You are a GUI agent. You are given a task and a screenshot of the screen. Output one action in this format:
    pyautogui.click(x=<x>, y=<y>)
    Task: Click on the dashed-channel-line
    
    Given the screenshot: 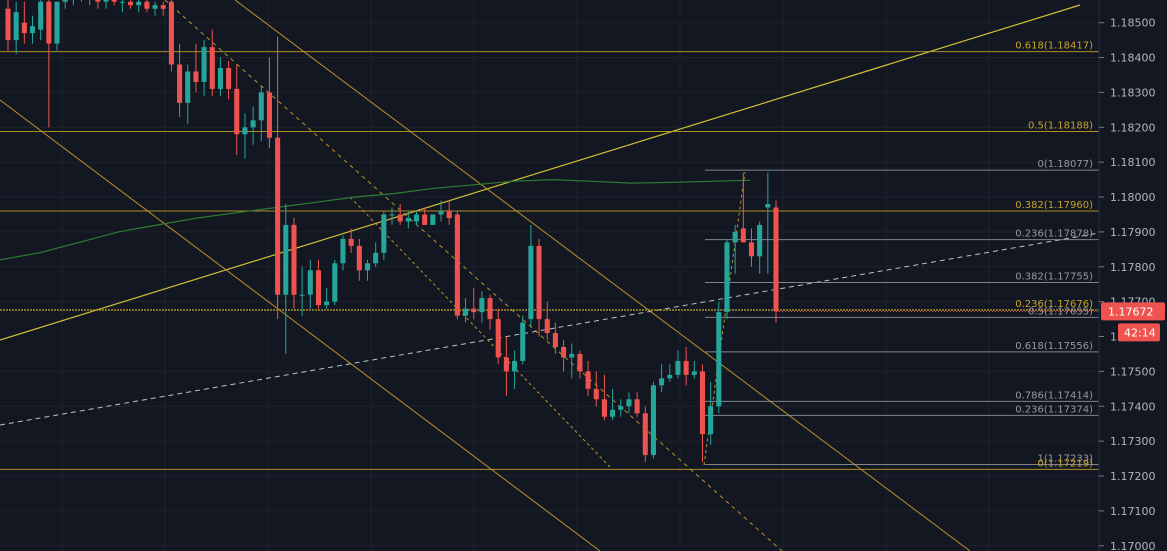 What is the action you would take?
    pyautogui.click(x=480, y=332)
    